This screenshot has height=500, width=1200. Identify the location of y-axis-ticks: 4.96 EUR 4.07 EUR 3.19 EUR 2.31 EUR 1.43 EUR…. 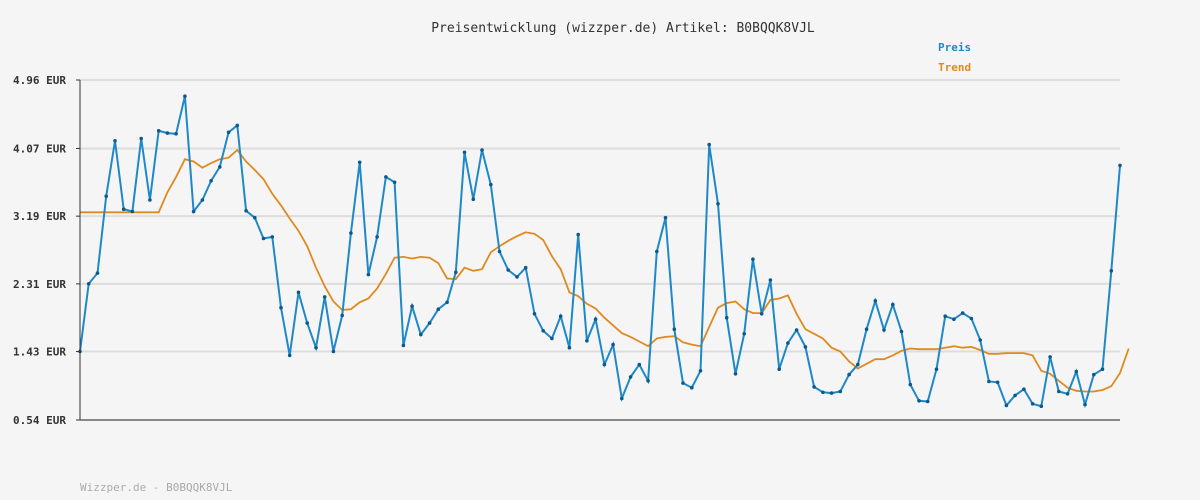
(46, 250).